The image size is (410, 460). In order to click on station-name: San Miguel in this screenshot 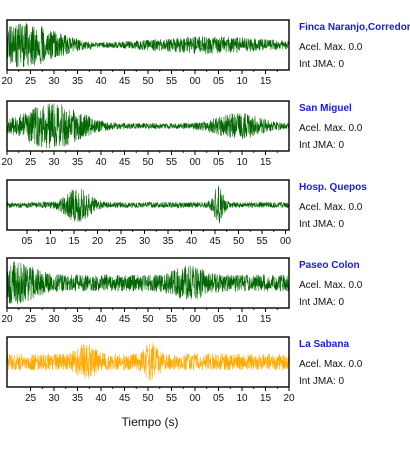, I will do `click(325, 108)`.